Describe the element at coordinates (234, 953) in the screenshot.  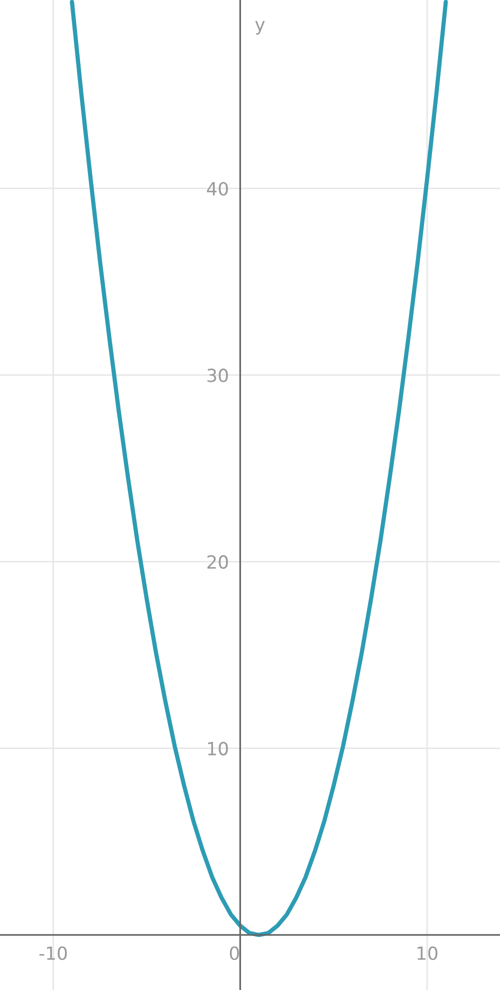
I see `x-tick-label: 0` at that location.